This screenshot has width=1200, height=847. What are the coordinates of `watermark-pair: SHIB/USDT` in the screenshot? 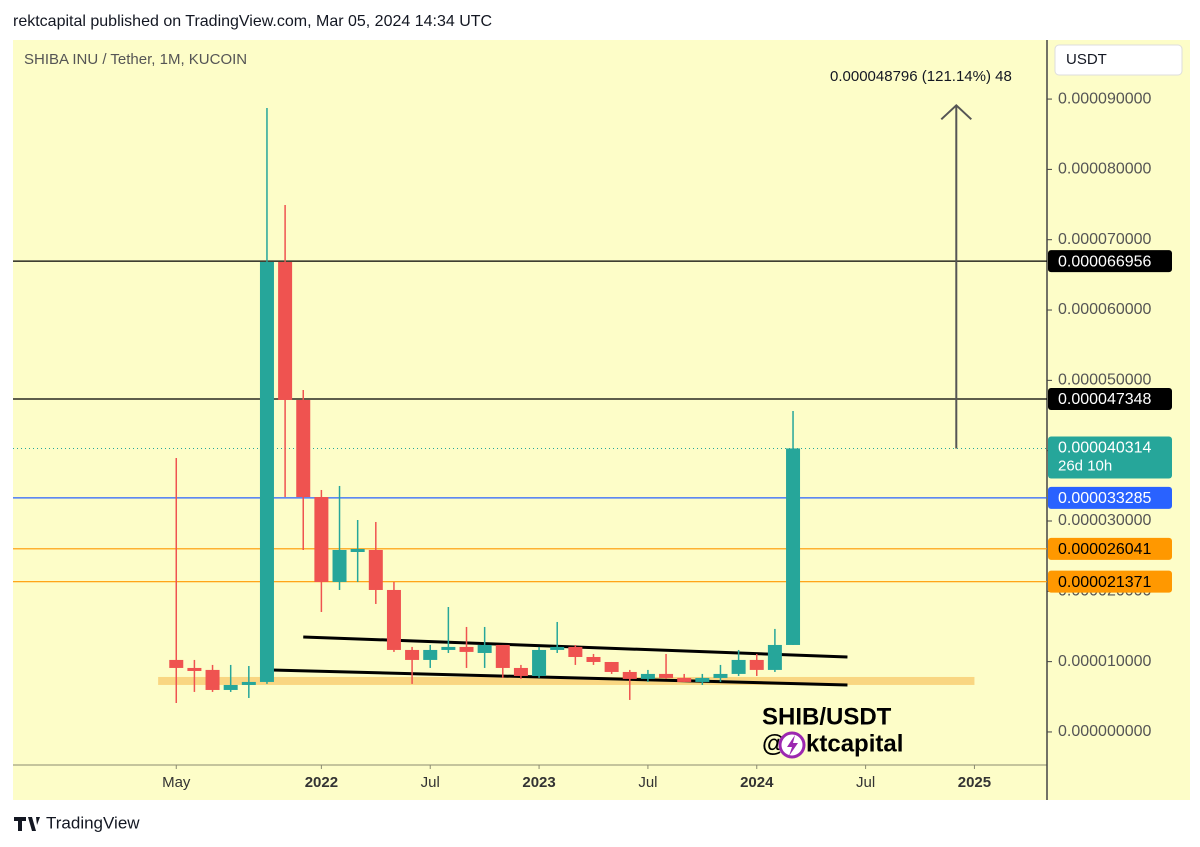 It's located at (827, 716).